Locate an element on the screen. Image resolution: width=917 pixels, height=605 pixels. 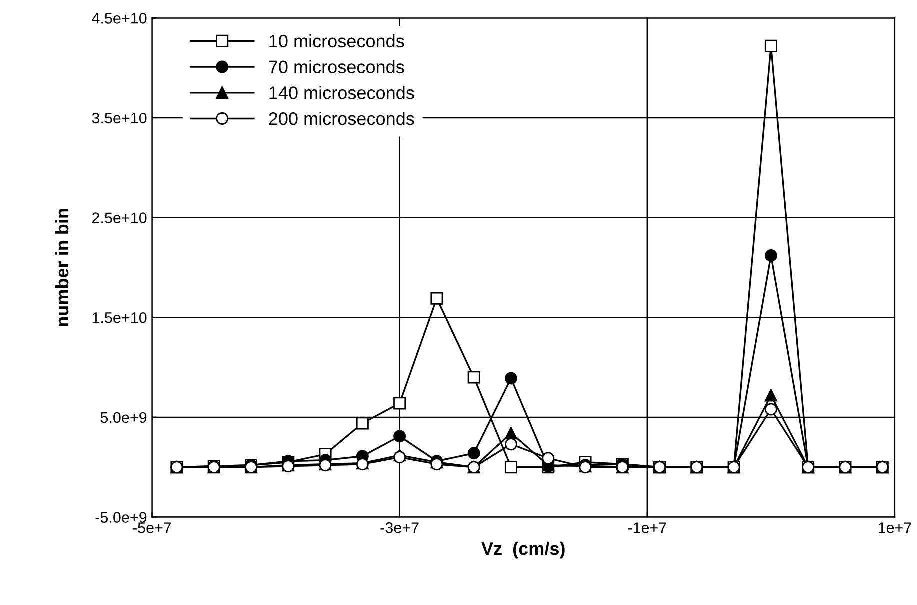
y-tick-label: 4.5e+10 is located at coordinates (119, 18).